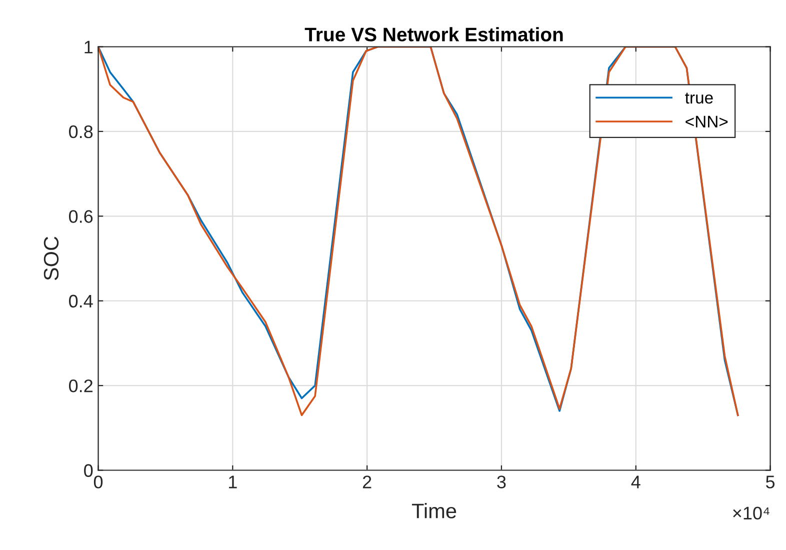 Image resolution: width=786 pixels, height=550 pixels. I want to click on chart-title: True VS Network Estimation, so click(433, 34).